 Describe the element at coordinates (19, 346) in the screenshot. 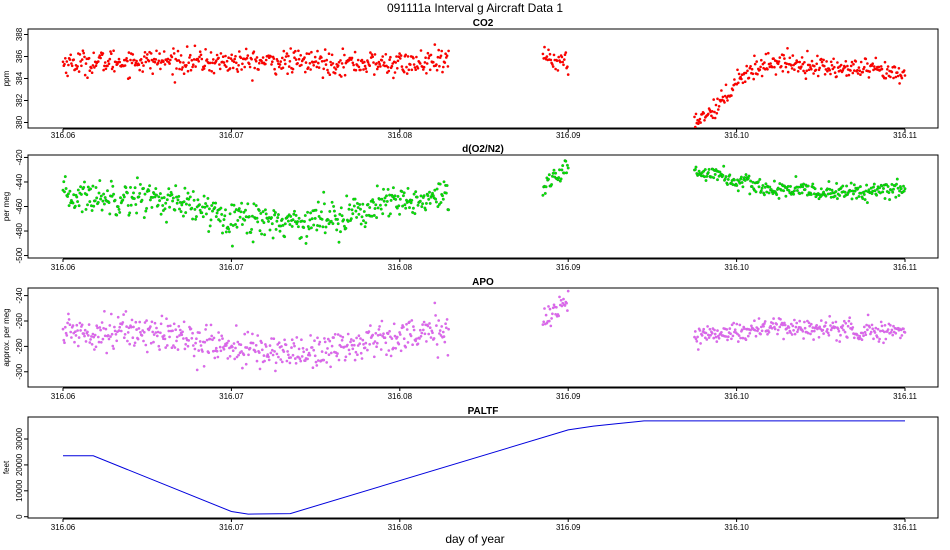

I see `y-tick-label: -280` at that location.